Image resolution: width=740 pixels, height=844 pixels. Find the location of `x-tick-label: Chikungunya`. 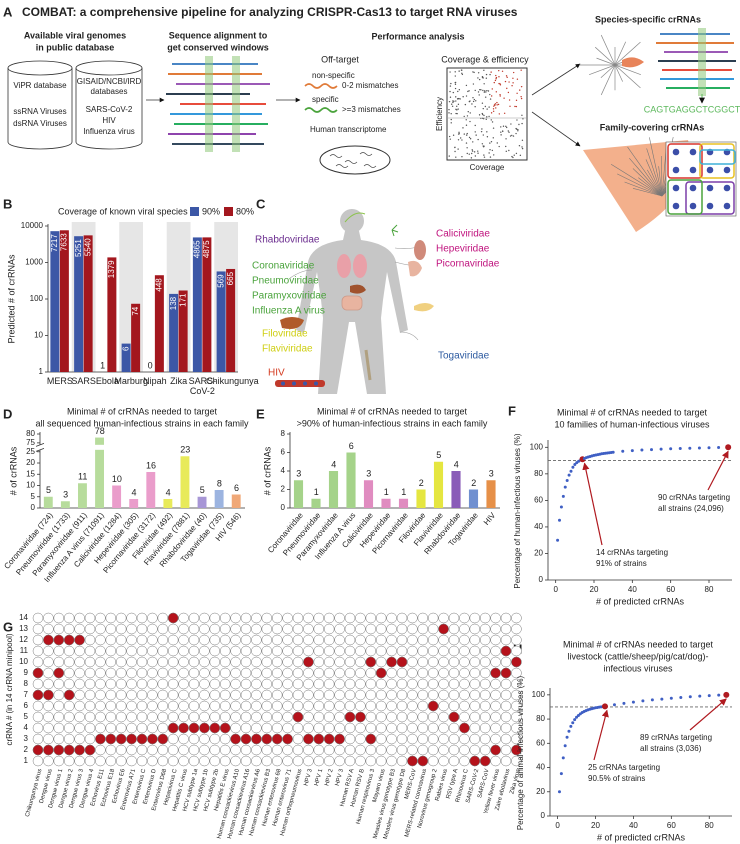

x-tick-label: Chikungunya is located at coordinates (232, 381).